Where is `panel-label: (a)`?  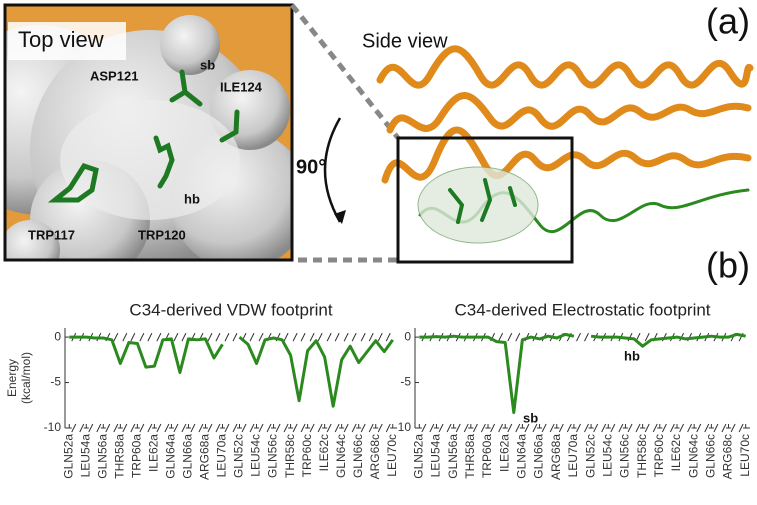 panel-label: (a) is located at coordinates (728, 21).